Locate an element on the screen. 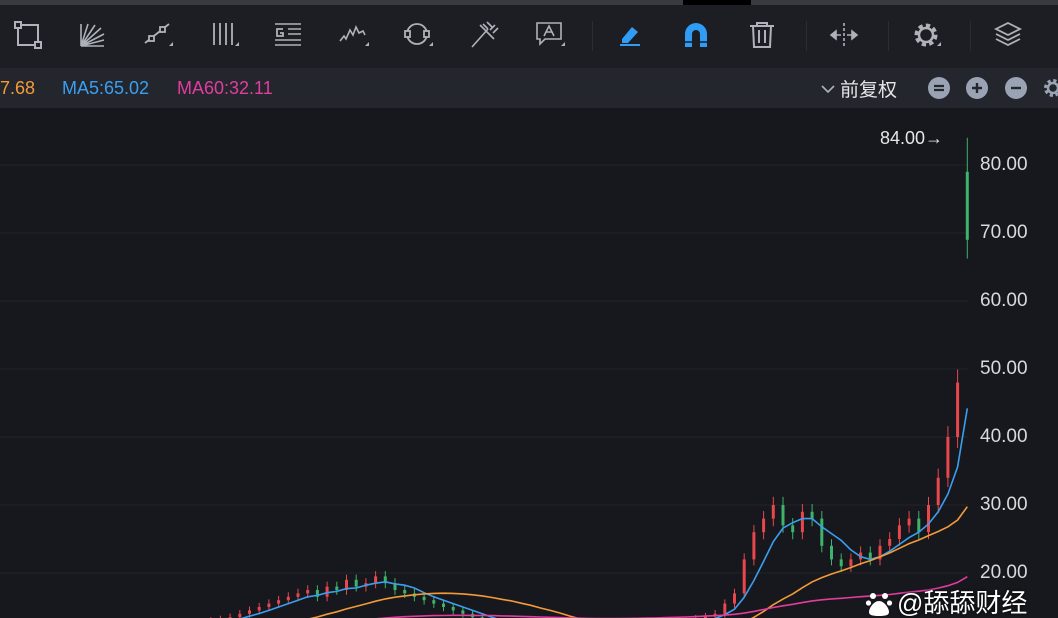  eraser-tool is located at coordinates (630, 35).